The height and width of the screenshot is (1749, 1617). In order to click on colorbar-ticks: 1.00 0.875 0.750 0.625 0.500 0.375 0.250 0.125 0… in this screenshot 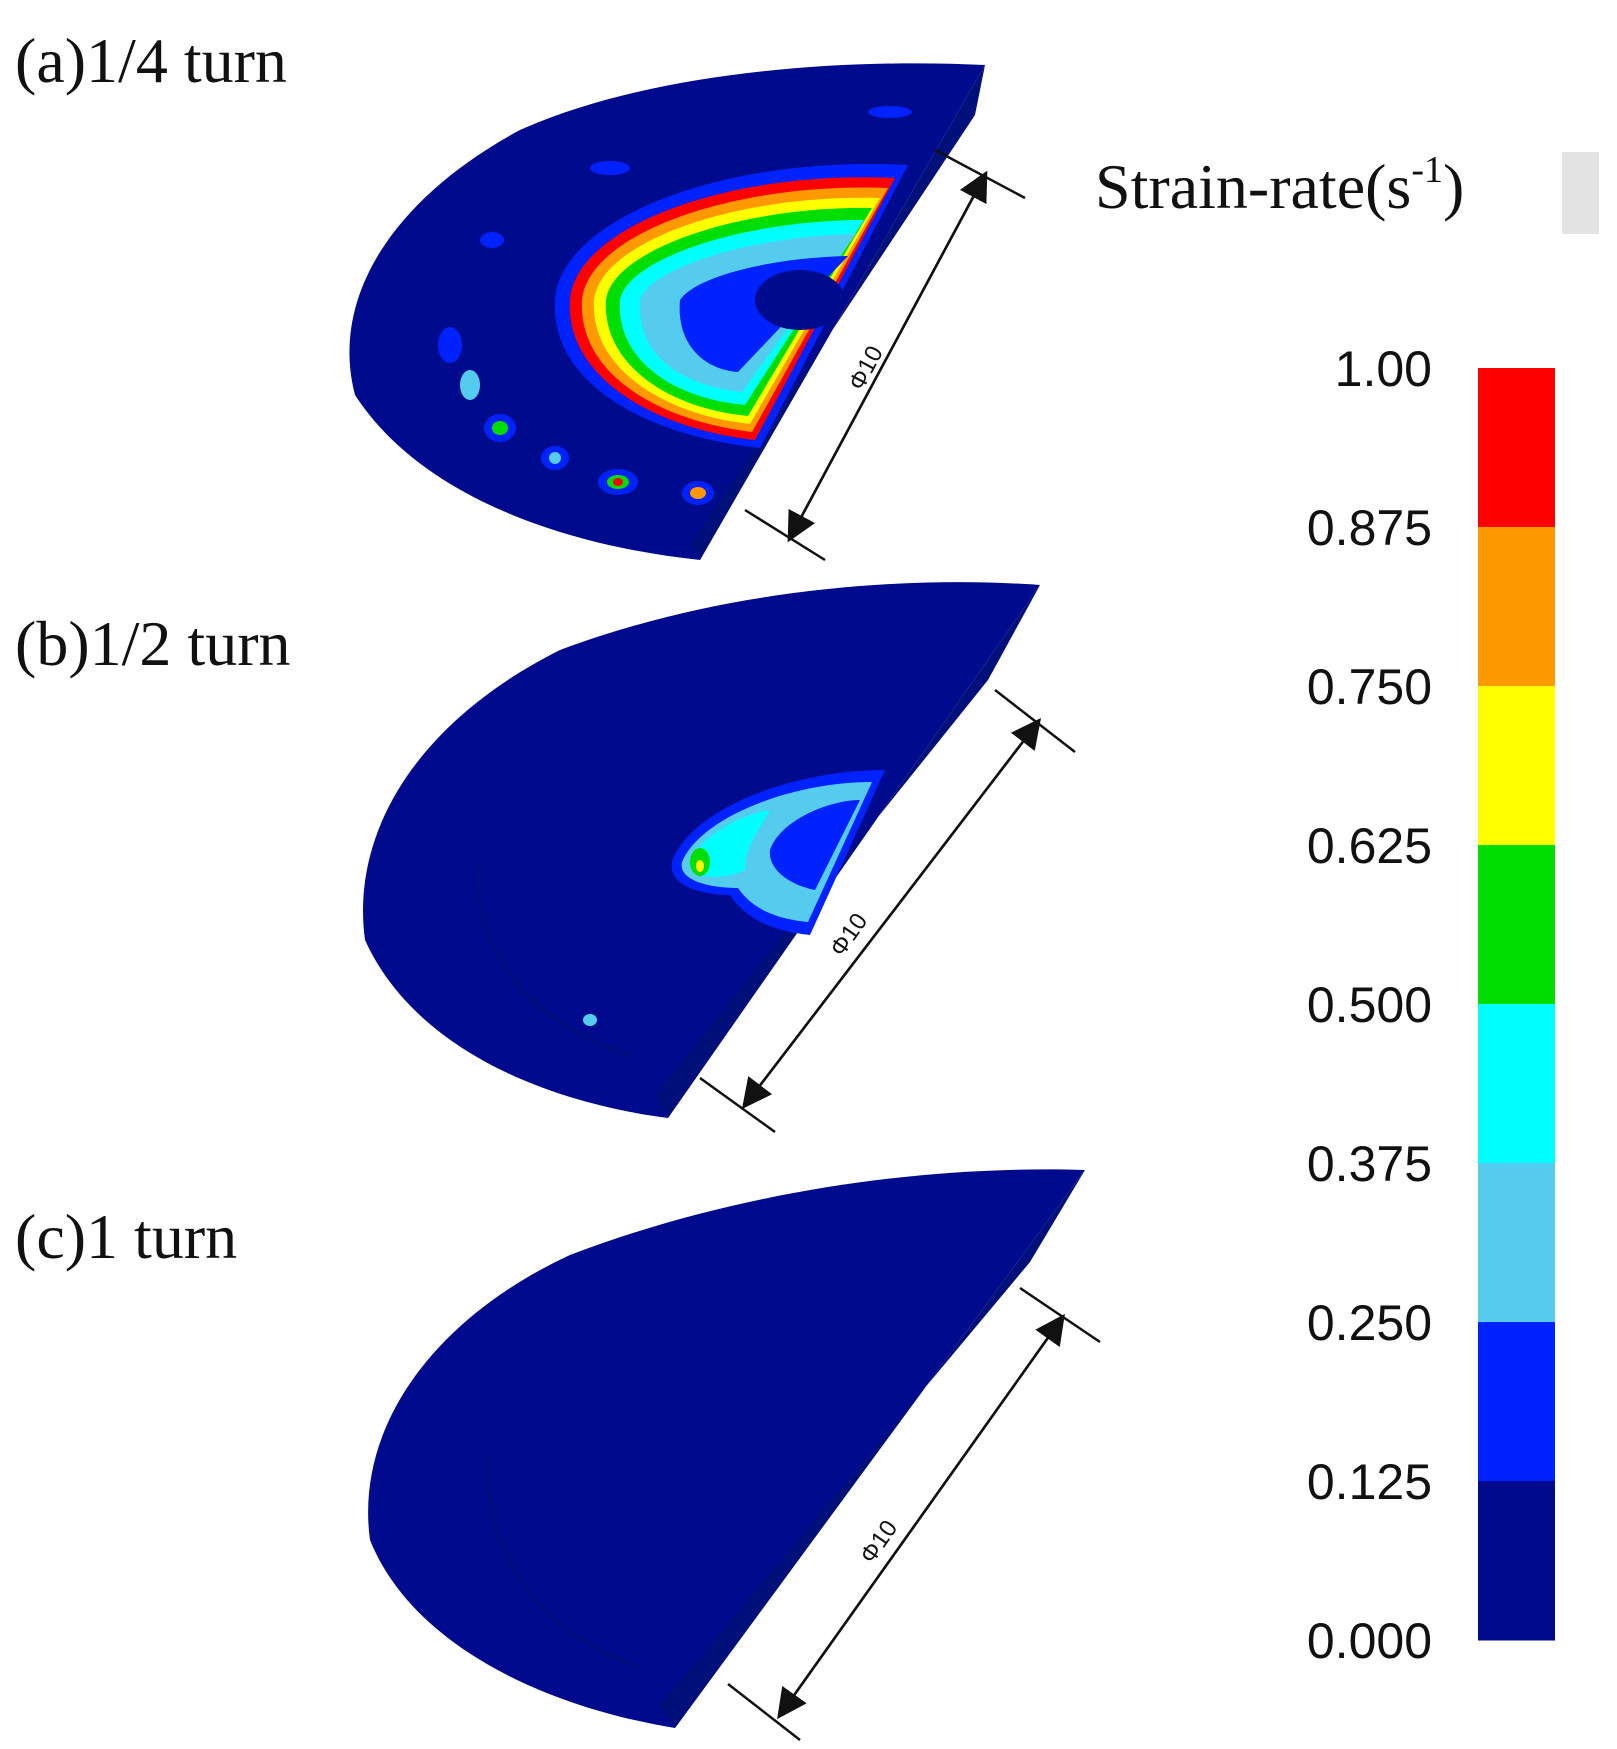, I will do `click(1369, 1005)`.